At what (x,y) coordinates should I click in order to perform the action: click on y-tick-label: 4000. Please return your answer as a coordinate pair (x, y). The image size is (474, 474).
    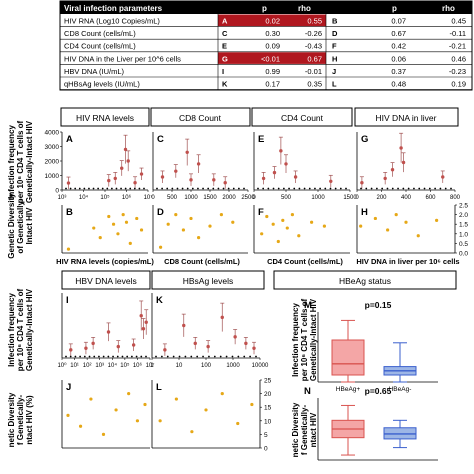
    Looking at the image, I should click on (52, 133).